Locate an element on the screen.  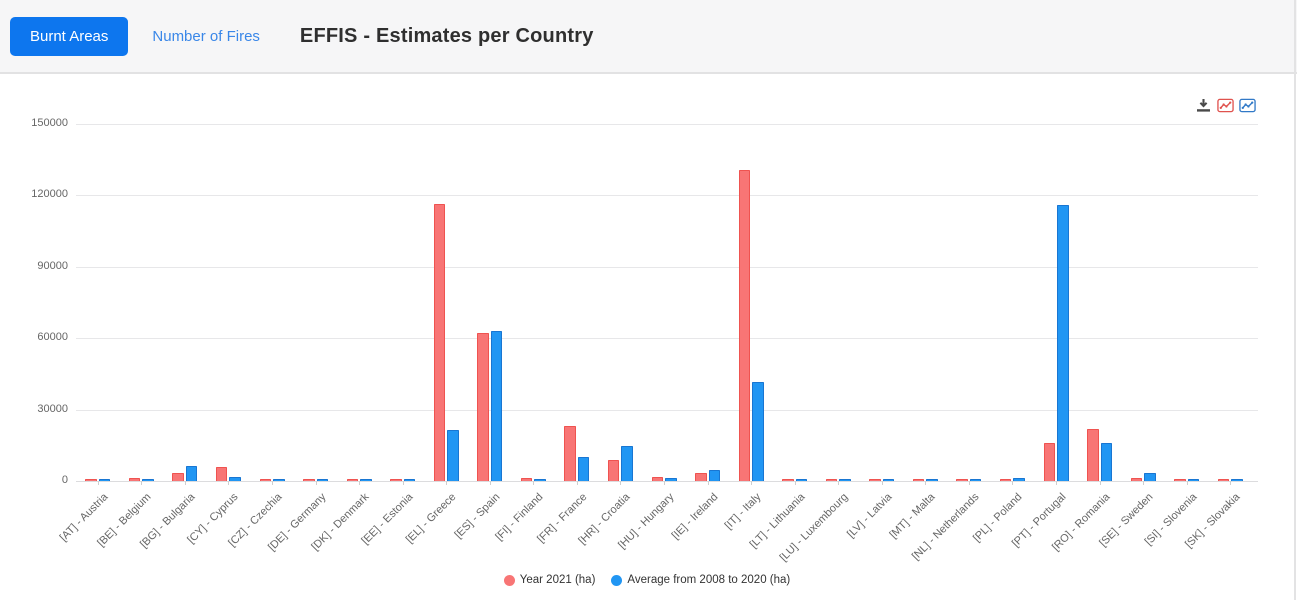
bar-year-2021-mt is located at coordinates (918, 479).